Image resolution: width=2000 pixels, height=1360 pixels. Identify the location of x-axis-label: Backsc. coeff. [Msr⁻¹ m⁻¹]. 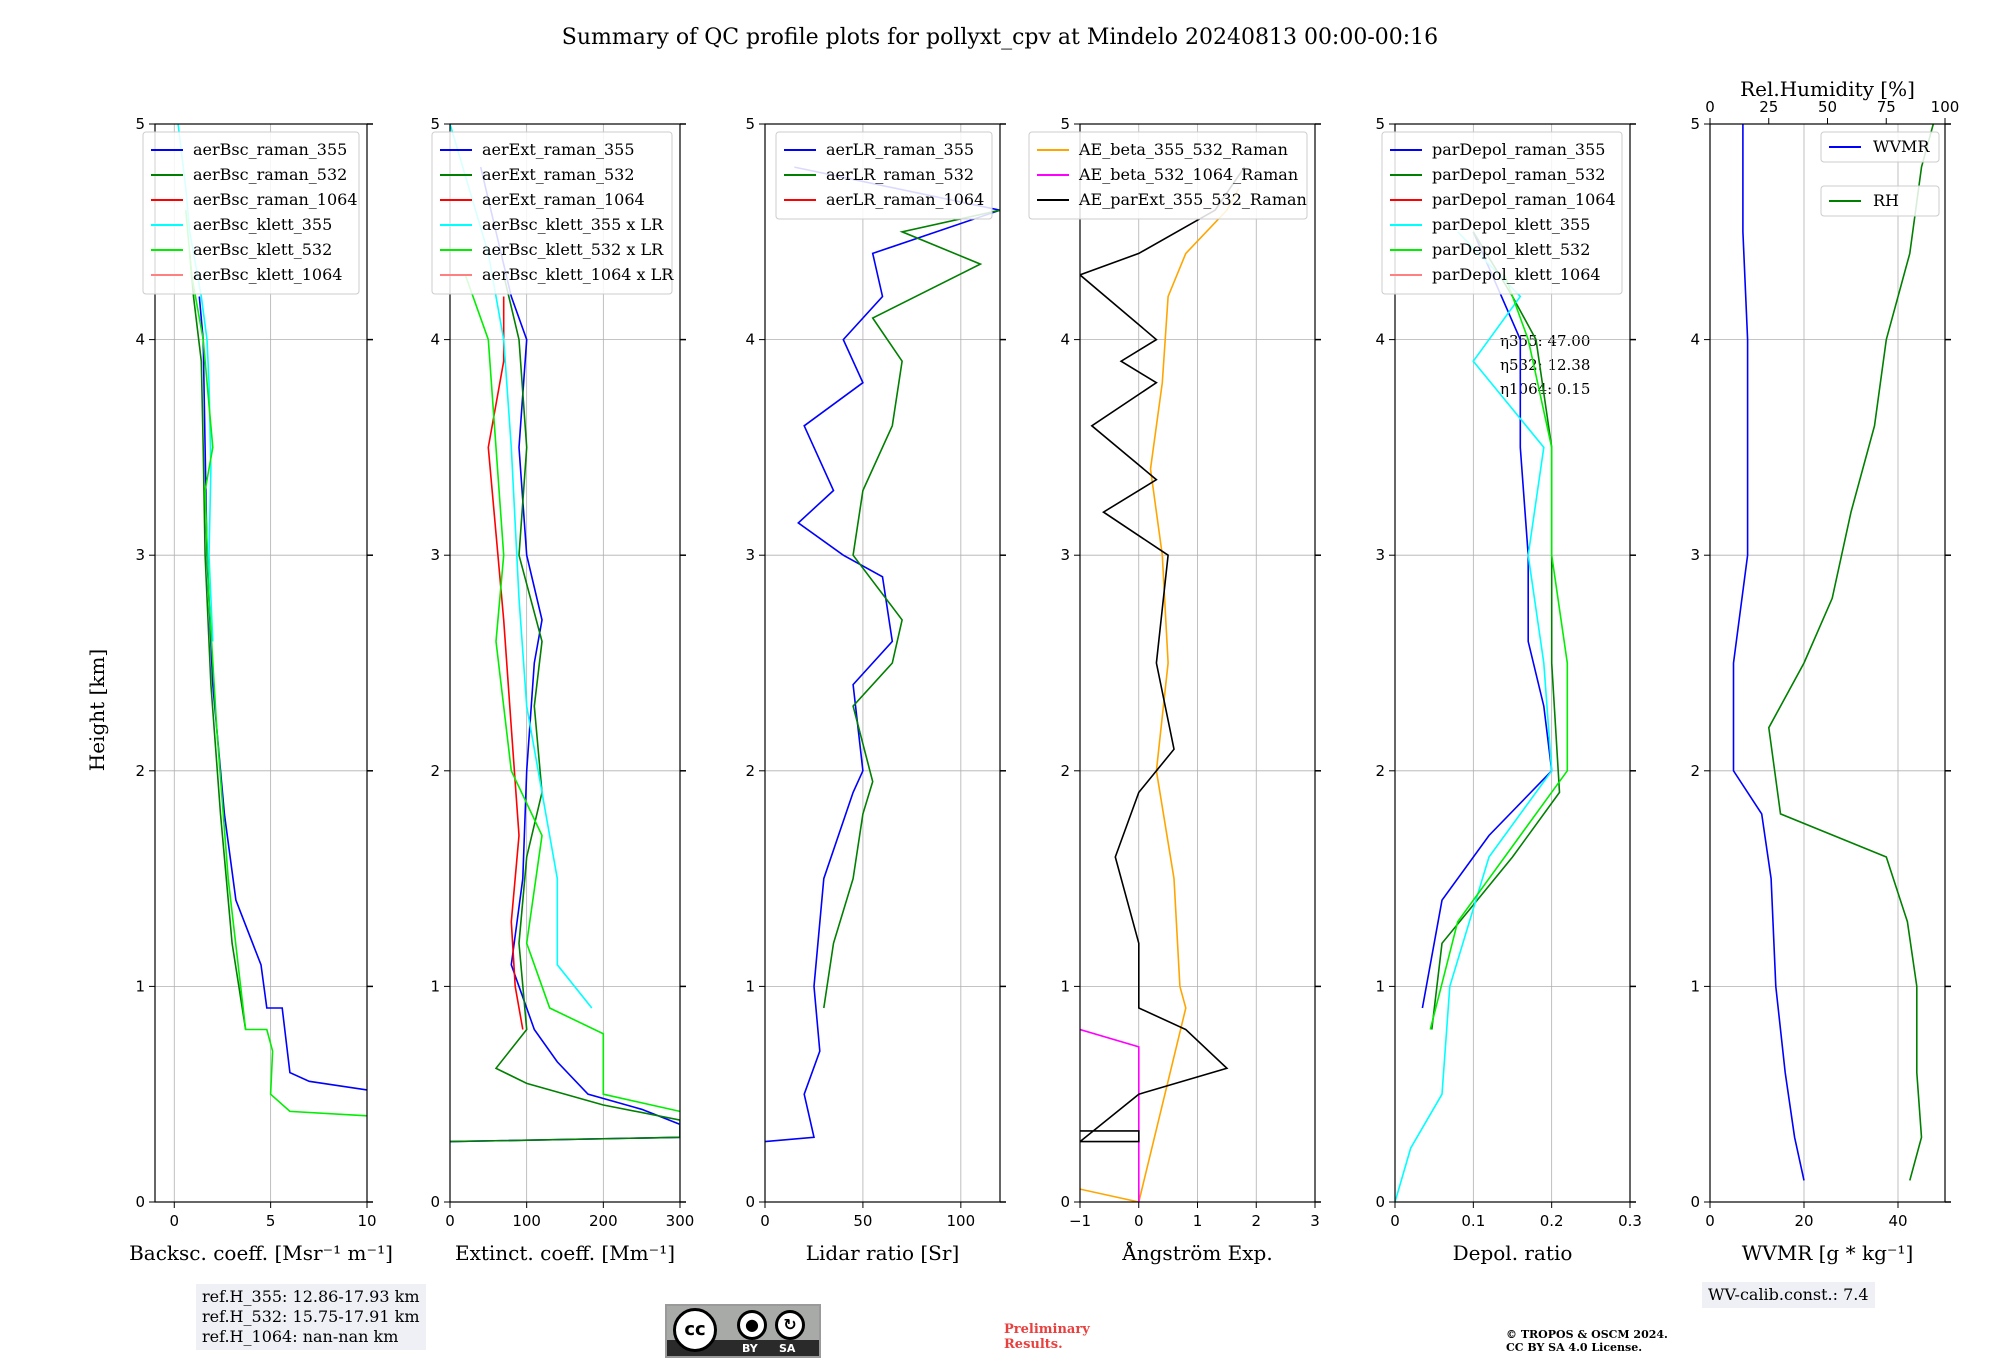
(261, 1253).